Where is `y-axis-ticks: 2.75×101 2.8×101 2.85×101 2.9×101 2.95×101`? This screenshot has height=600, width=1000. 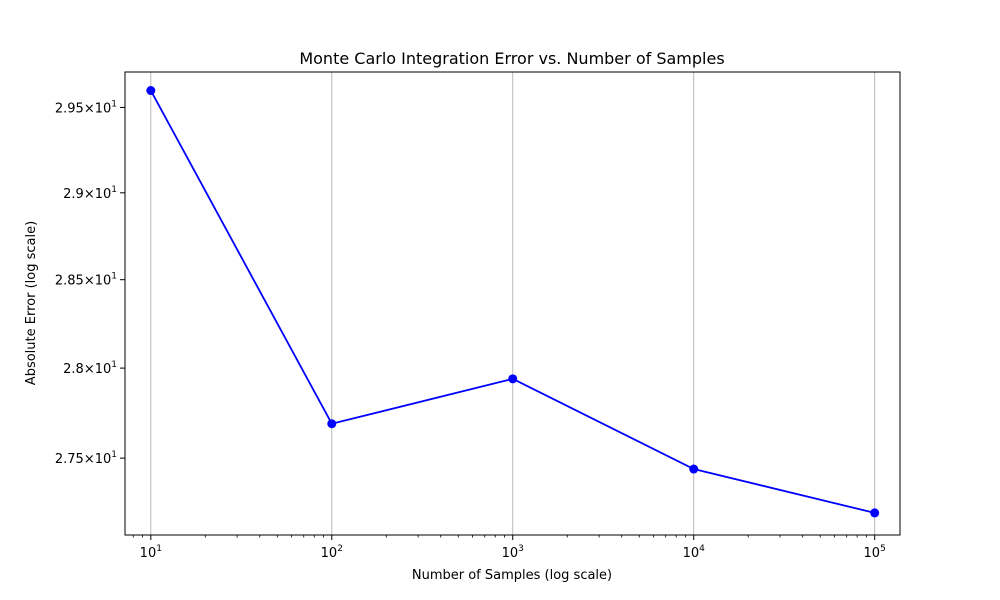
y-axis-ticks: 2.75×101 2.8×101 2.85×101 2.9×101 2.95×101 is located at coordinates (90, 283).